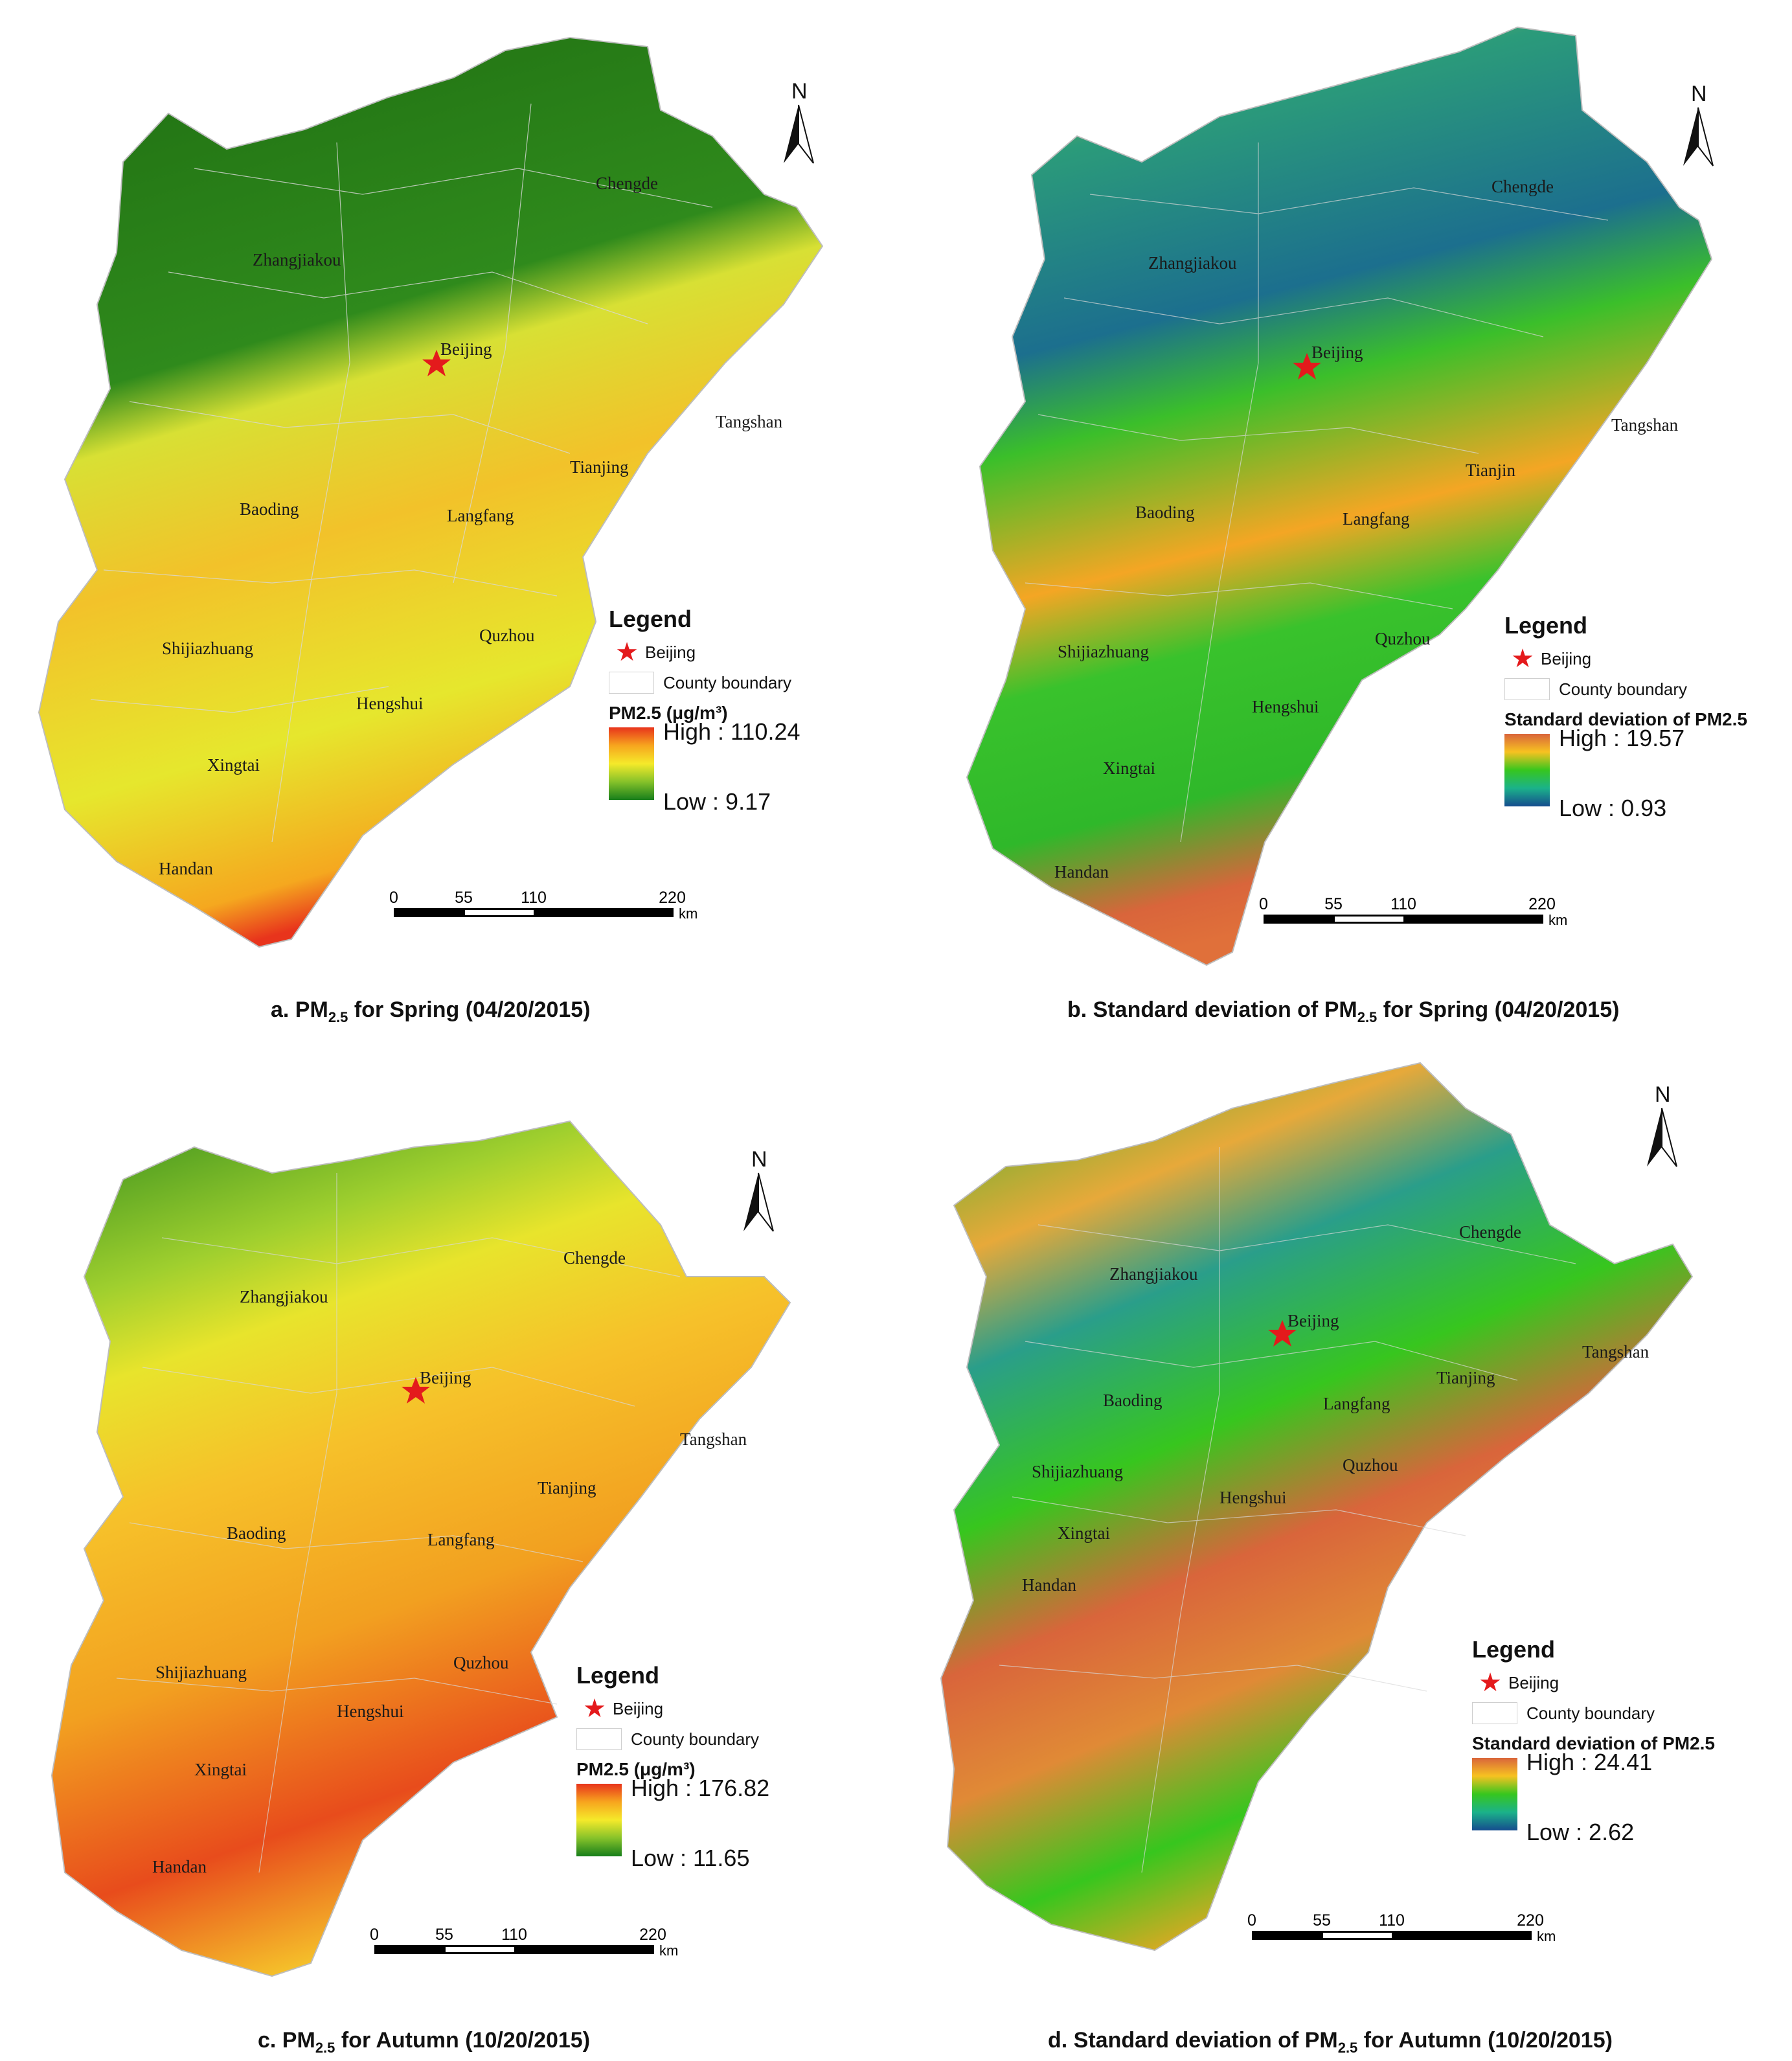 The image size is (1792, 2061). Describe the element at coordinates (717, 801) in the screenshot. I see `legend-low-label: Low : 9.17` at that location.